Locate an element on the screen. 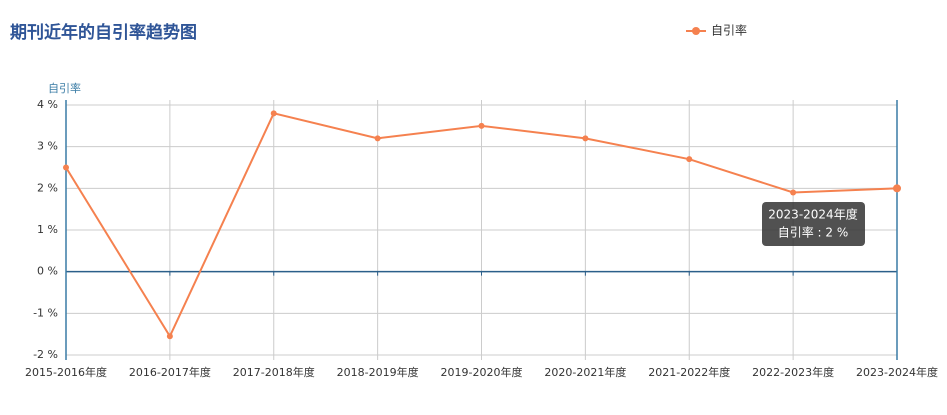  y-tick-label: -1 % is located at coordinates (45, 312).